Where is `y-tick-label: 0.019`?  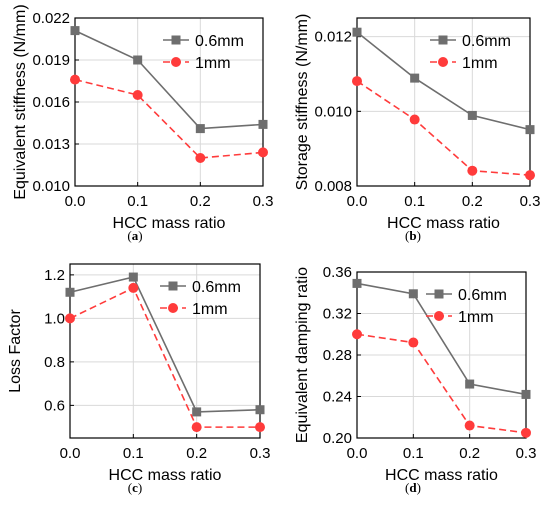 y-tick-label: 0.019 is located at coordinates (51, 60).